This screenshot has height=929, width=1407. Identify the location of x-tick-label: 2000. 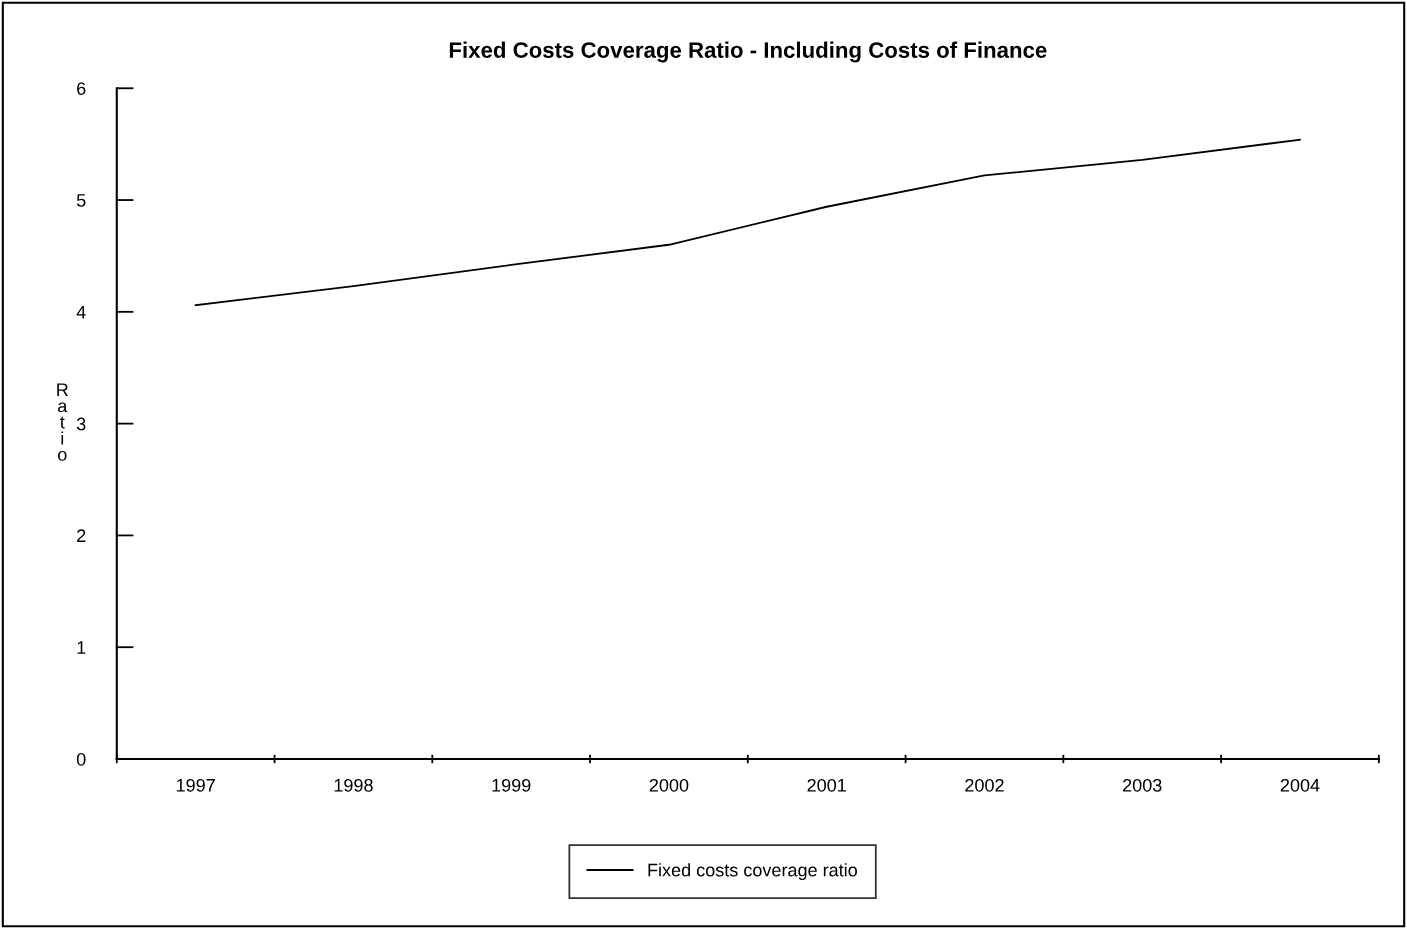
(669, 785).